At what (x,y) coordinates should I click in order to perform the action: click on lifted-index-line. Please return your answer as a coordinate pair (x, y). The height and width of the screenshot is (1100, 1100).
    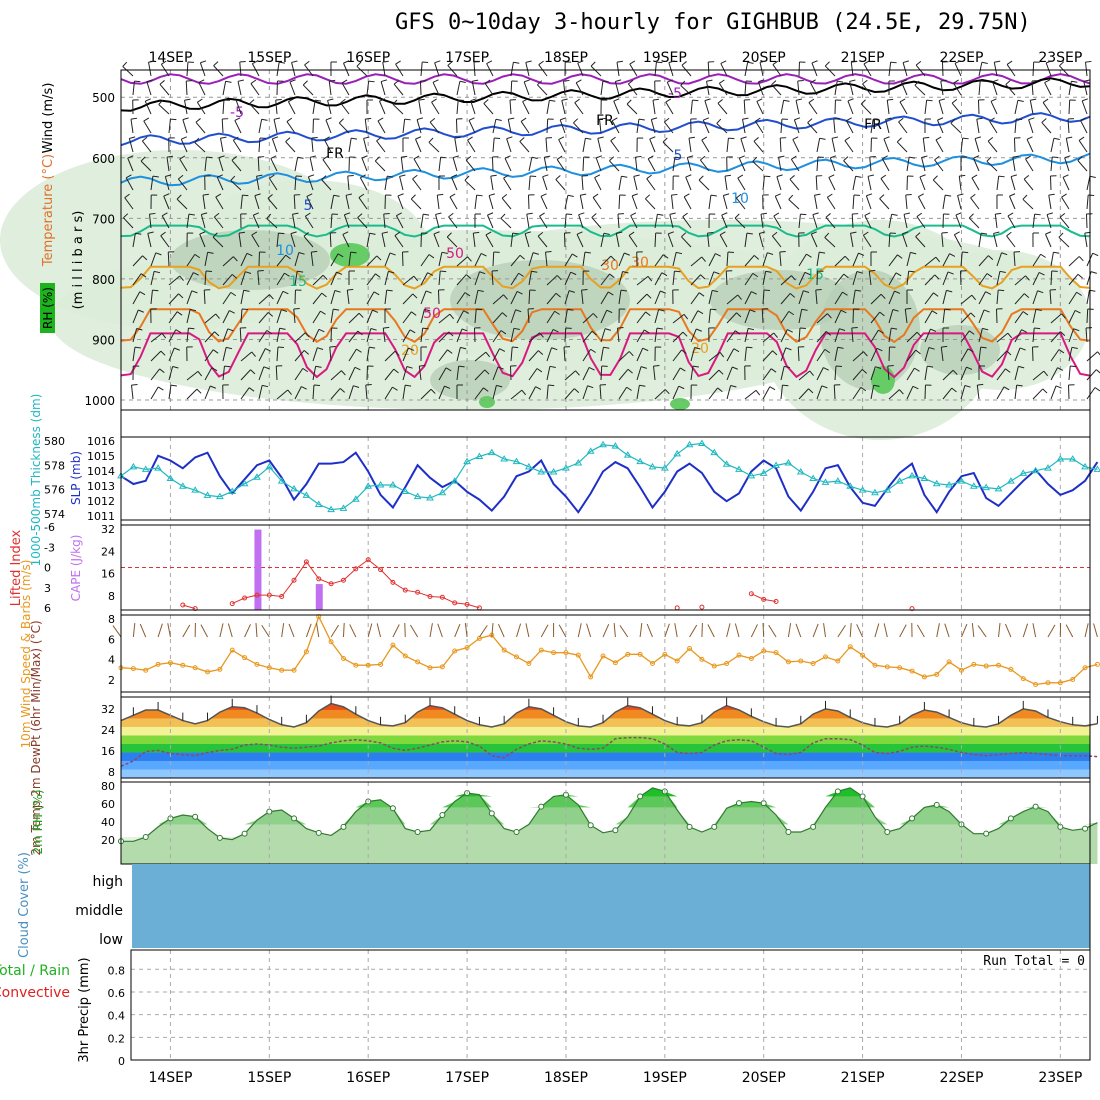
    Looking at the image, I should click on (355, 584).